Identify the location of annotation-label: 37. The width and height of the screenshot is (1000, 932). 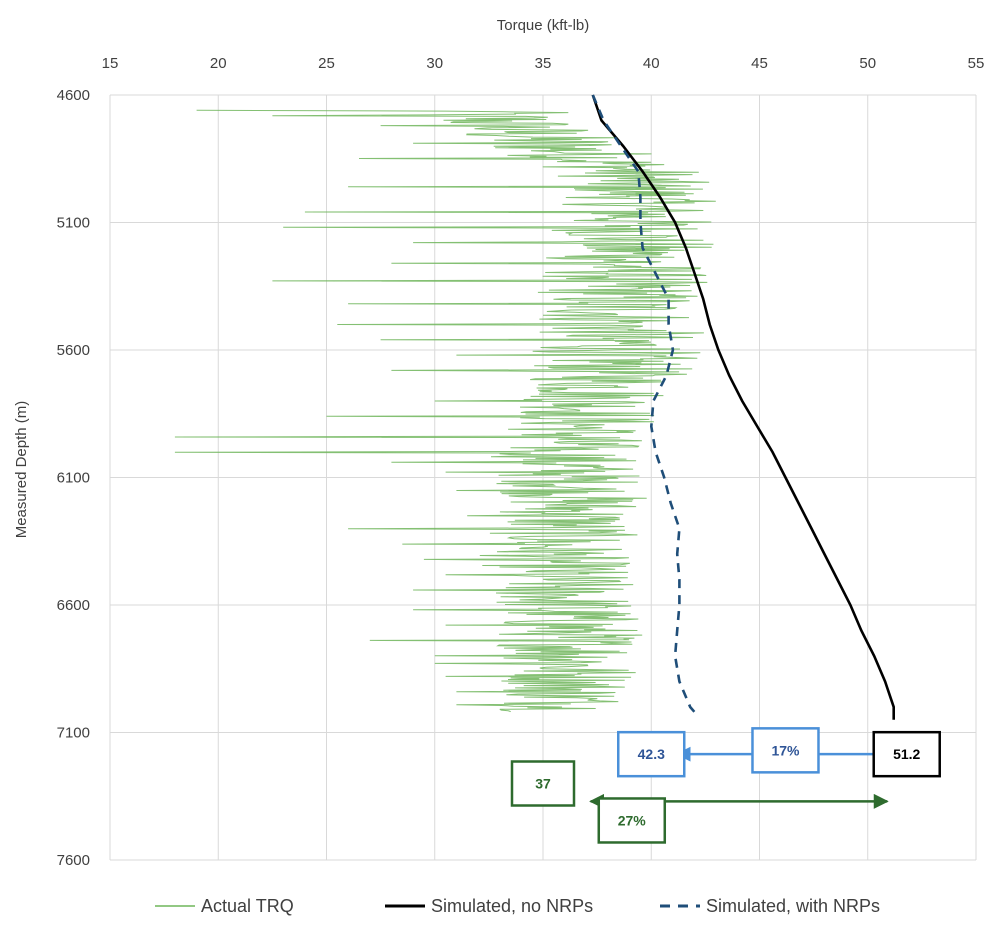
(543, 784).